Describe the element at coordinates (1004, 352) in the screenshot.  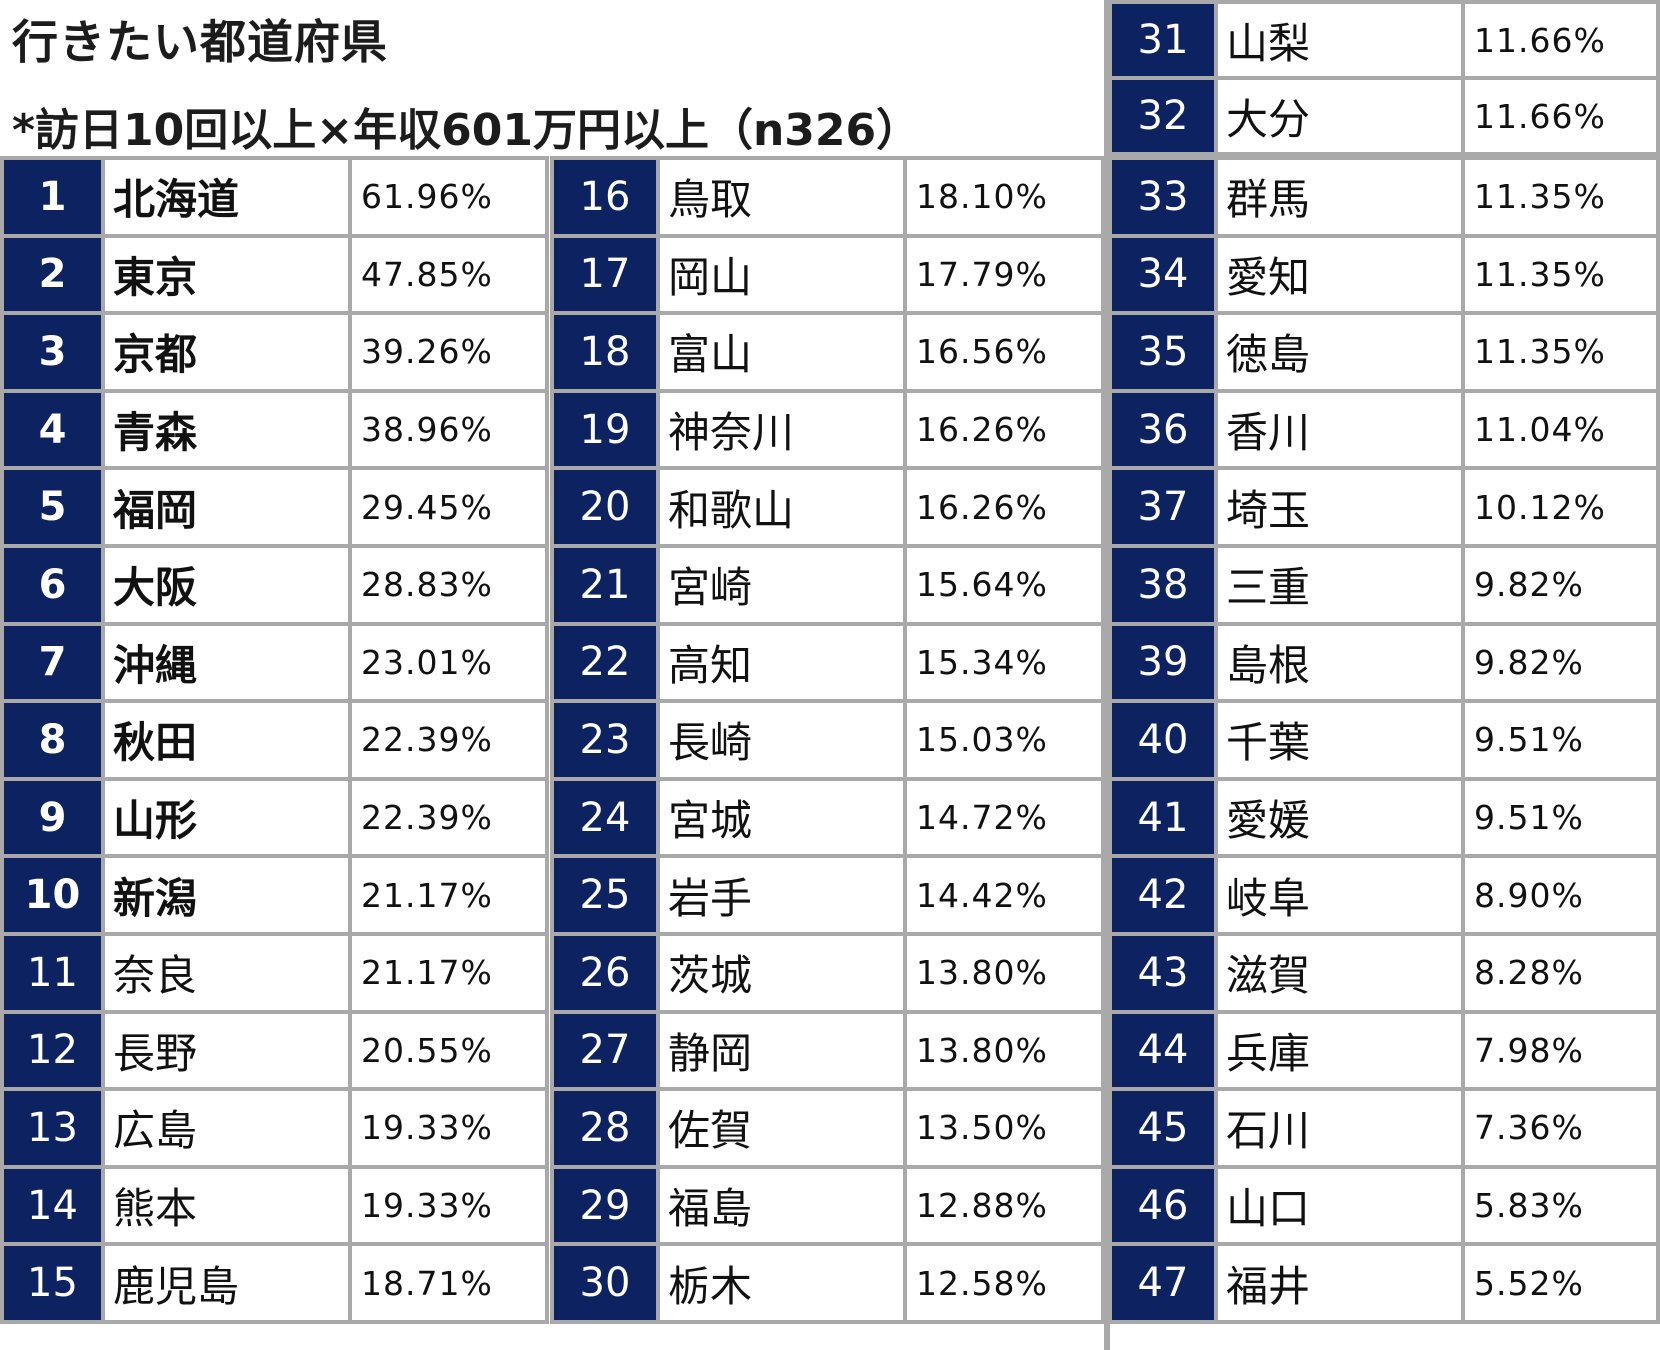
I see `percentage-value: 16.56%` at that location.